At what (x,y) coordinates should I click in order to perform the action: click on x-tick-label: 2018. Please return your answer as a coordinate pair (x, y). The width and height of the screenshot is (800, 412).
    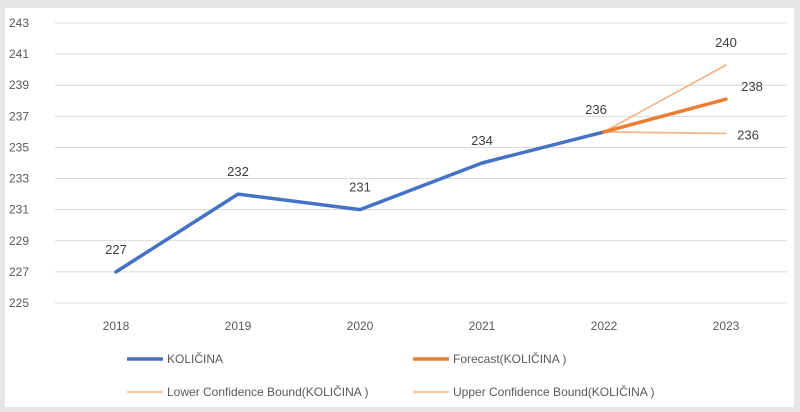
    Looking at the image, I should click on (116, 326).